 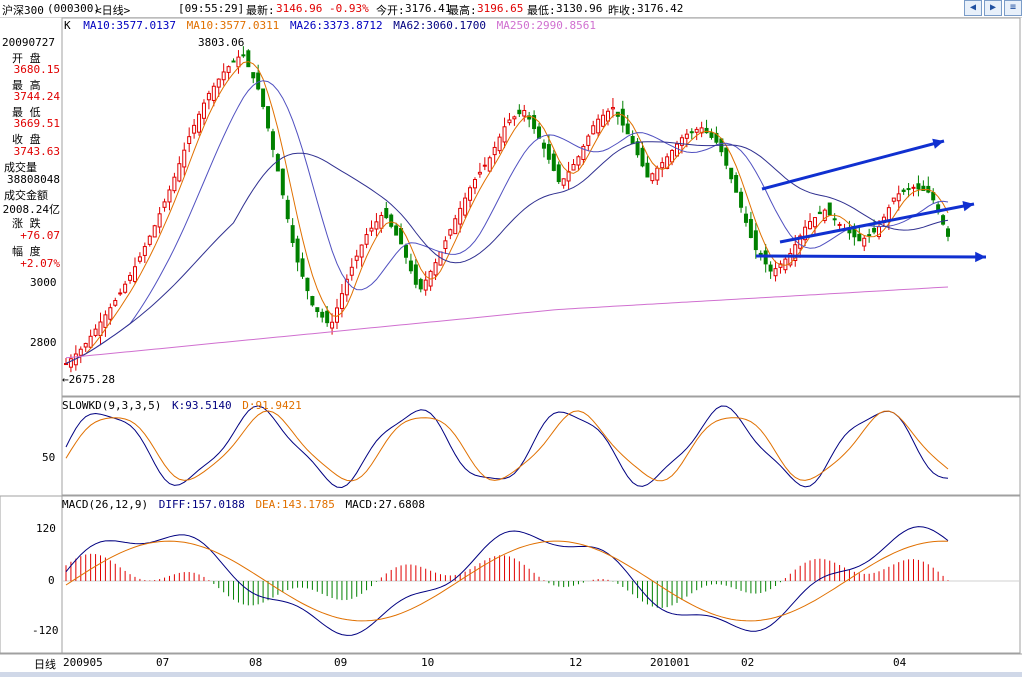 I want to click on prev-close-price: 3176.42, so click(x=660, y=8).